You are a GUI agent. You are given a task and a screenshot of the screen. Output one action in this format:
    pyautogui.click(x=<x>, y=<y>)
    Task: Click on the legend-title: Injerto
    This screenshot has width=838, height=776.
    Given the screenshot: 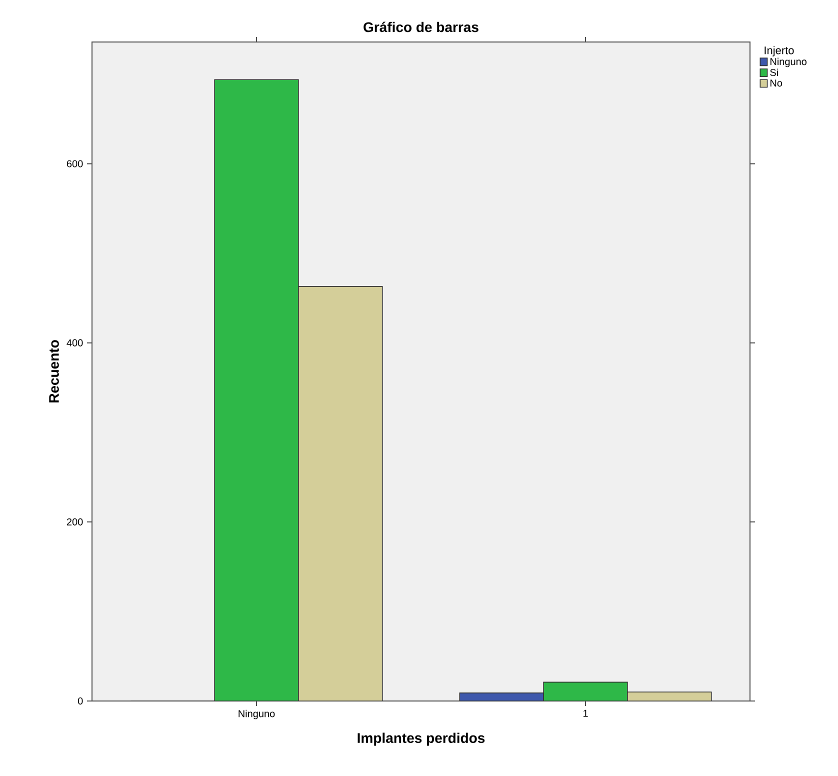 What is the action you would take?
    pyautogui.click(x=779, y=51)
    